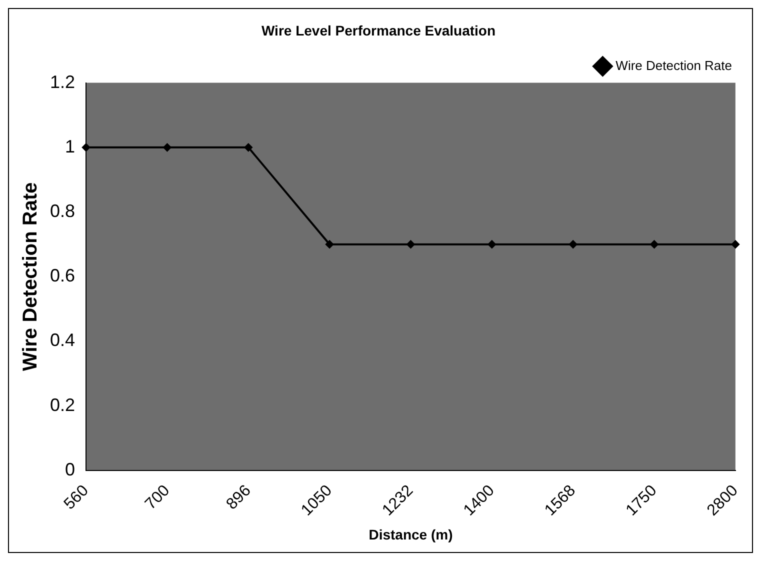 This screenshot has width=763, height=563. I want to click on x-tick-label: 896, so click(238, 498).